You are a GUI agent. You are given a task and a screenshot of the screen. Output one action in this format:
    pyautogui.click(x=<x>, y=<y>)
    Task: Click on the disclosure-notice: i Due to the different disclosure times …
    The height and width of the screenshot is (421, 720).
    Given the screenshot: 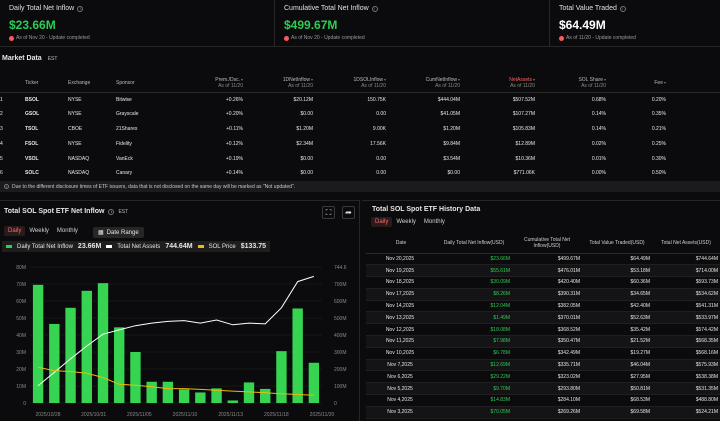 What is the action you would take?
    pyautogui.click(x=360, y=186)
    